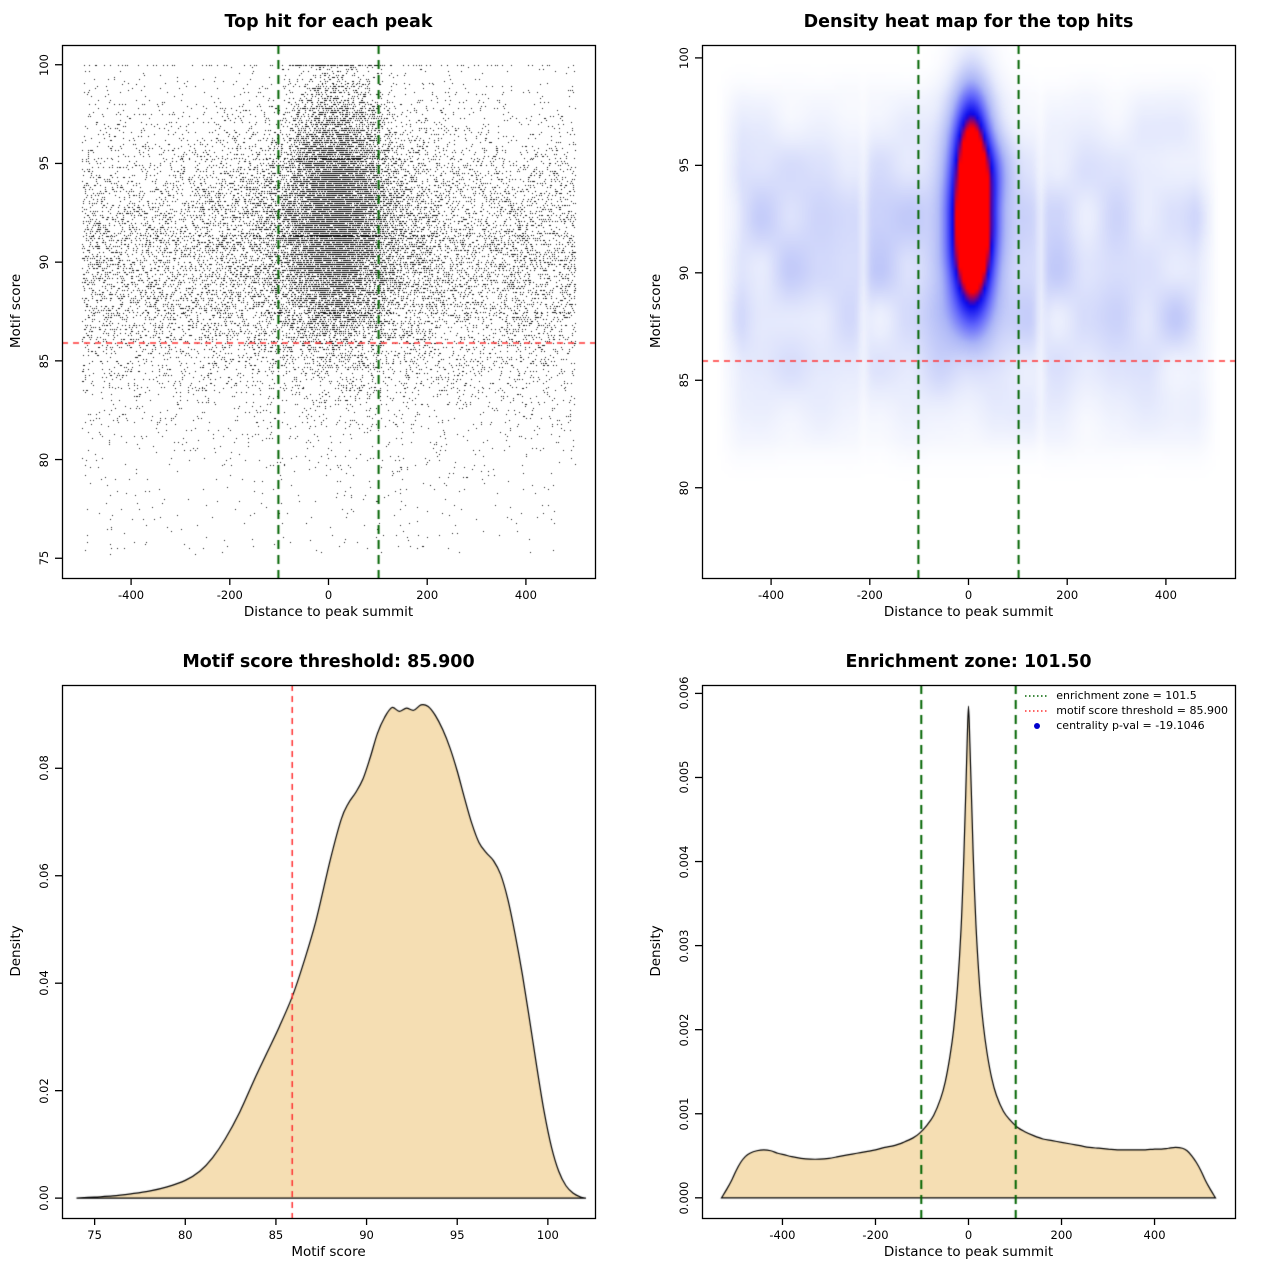 This screenshot has width=1280, height=1280. I want to click on y-tick-label: 0.004, so click(684, 861).